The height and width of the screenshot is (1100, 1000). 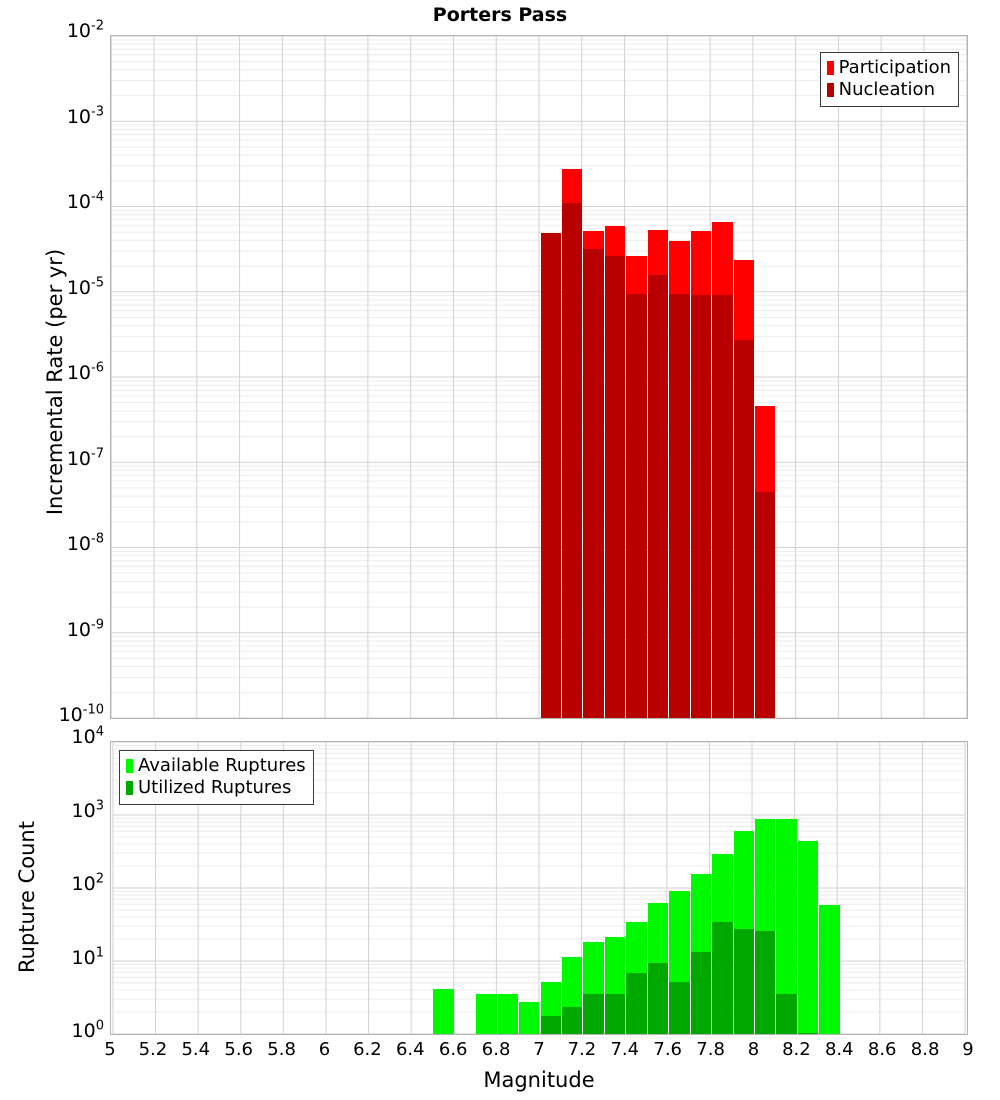 I want to click on bar-utilized-ruptures-7.75, so click(x=701, y=992).